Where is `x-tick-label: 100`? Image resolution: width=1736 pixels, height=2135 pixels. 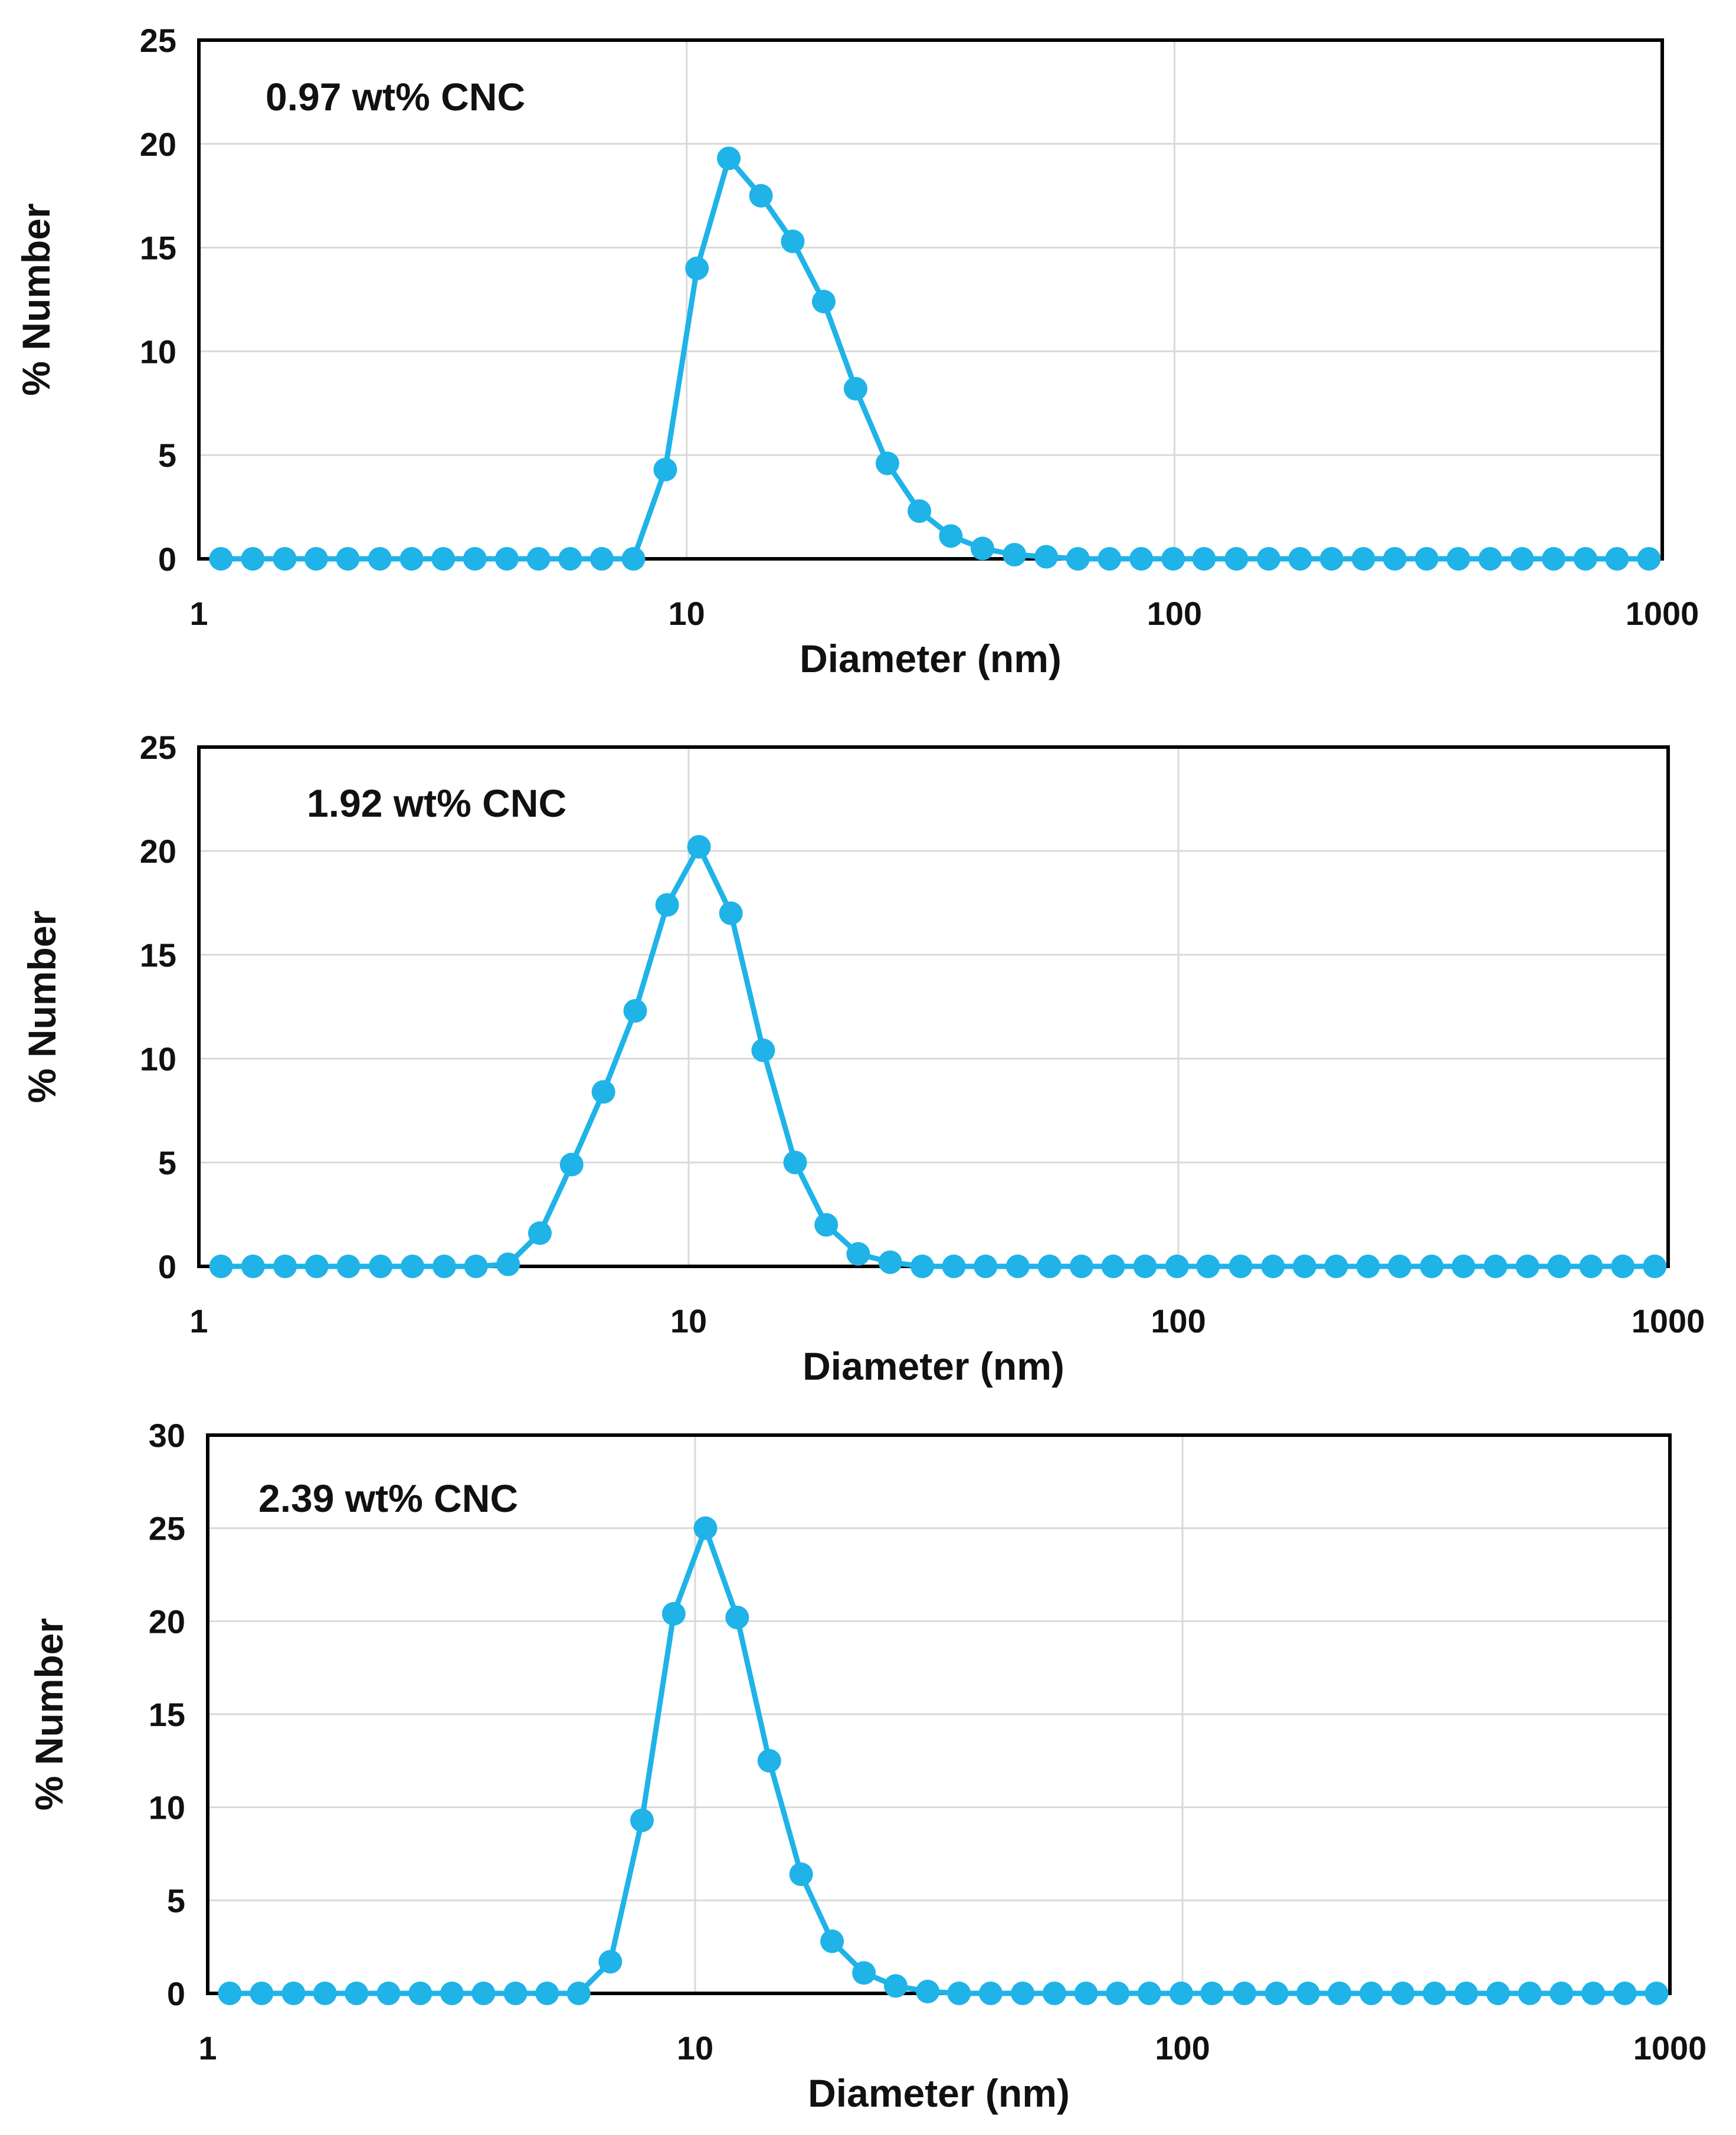
x-tick-label: 100 is located at coordinates (1182, 2048).